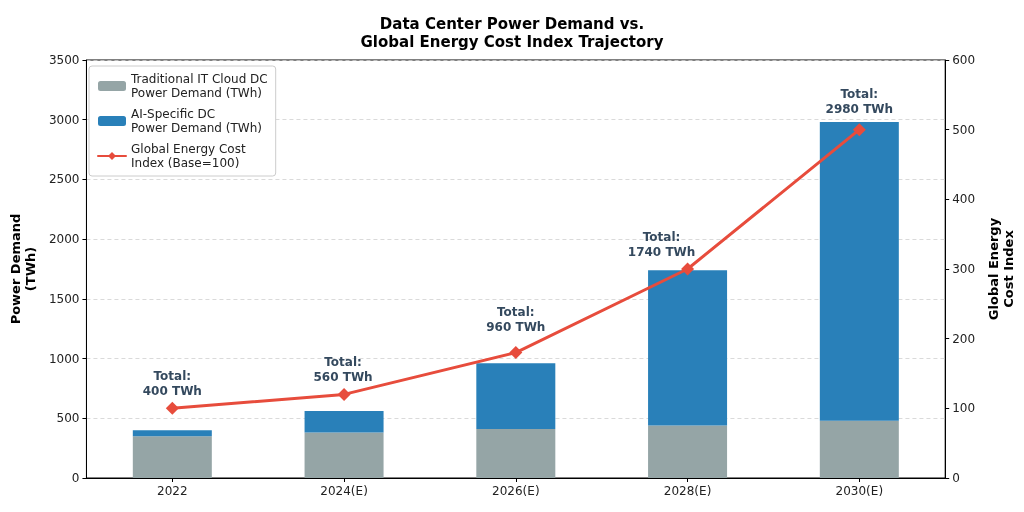 The height and width of the screenshot is (512, 1024). What do you see at coordinates (64, 239) in the screenshot?
I see `y-tick-label: 2000` at bounding box center [64, 239].